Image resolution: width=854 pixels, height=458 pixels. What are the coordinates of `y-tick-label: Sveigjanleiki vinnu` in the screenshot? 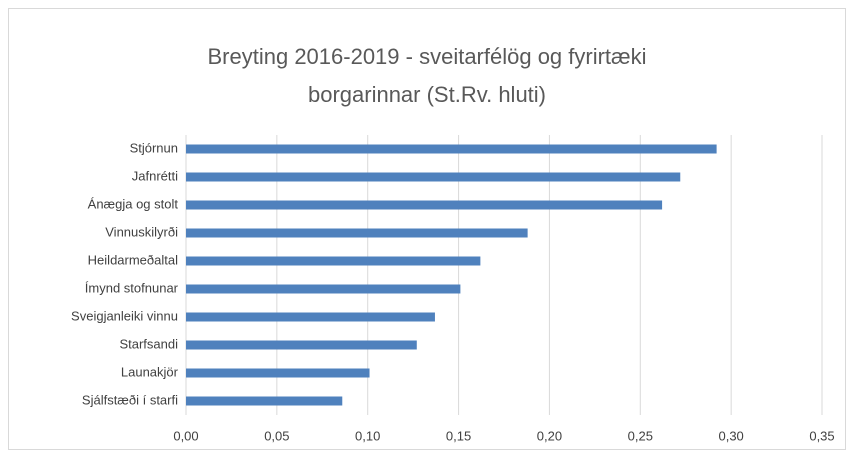 It's located at (124, 315).